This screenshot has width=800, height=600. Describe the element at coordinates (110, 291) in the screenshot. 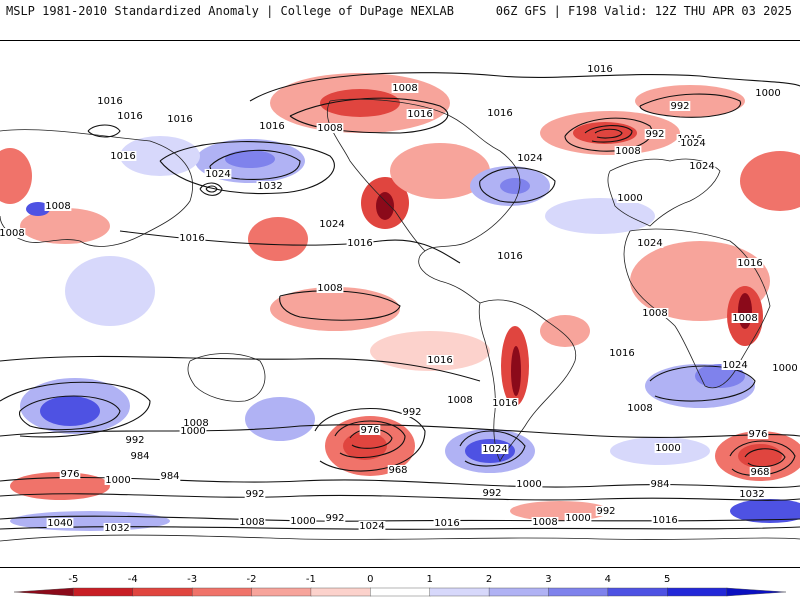

I see `anomaly-negative-se-asia` at that location.